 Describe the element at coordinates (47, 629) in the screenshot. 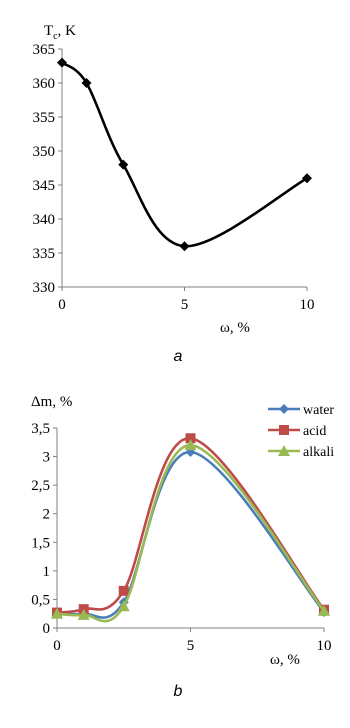

I see `chart-b-y-tick-label: 0` at that location.